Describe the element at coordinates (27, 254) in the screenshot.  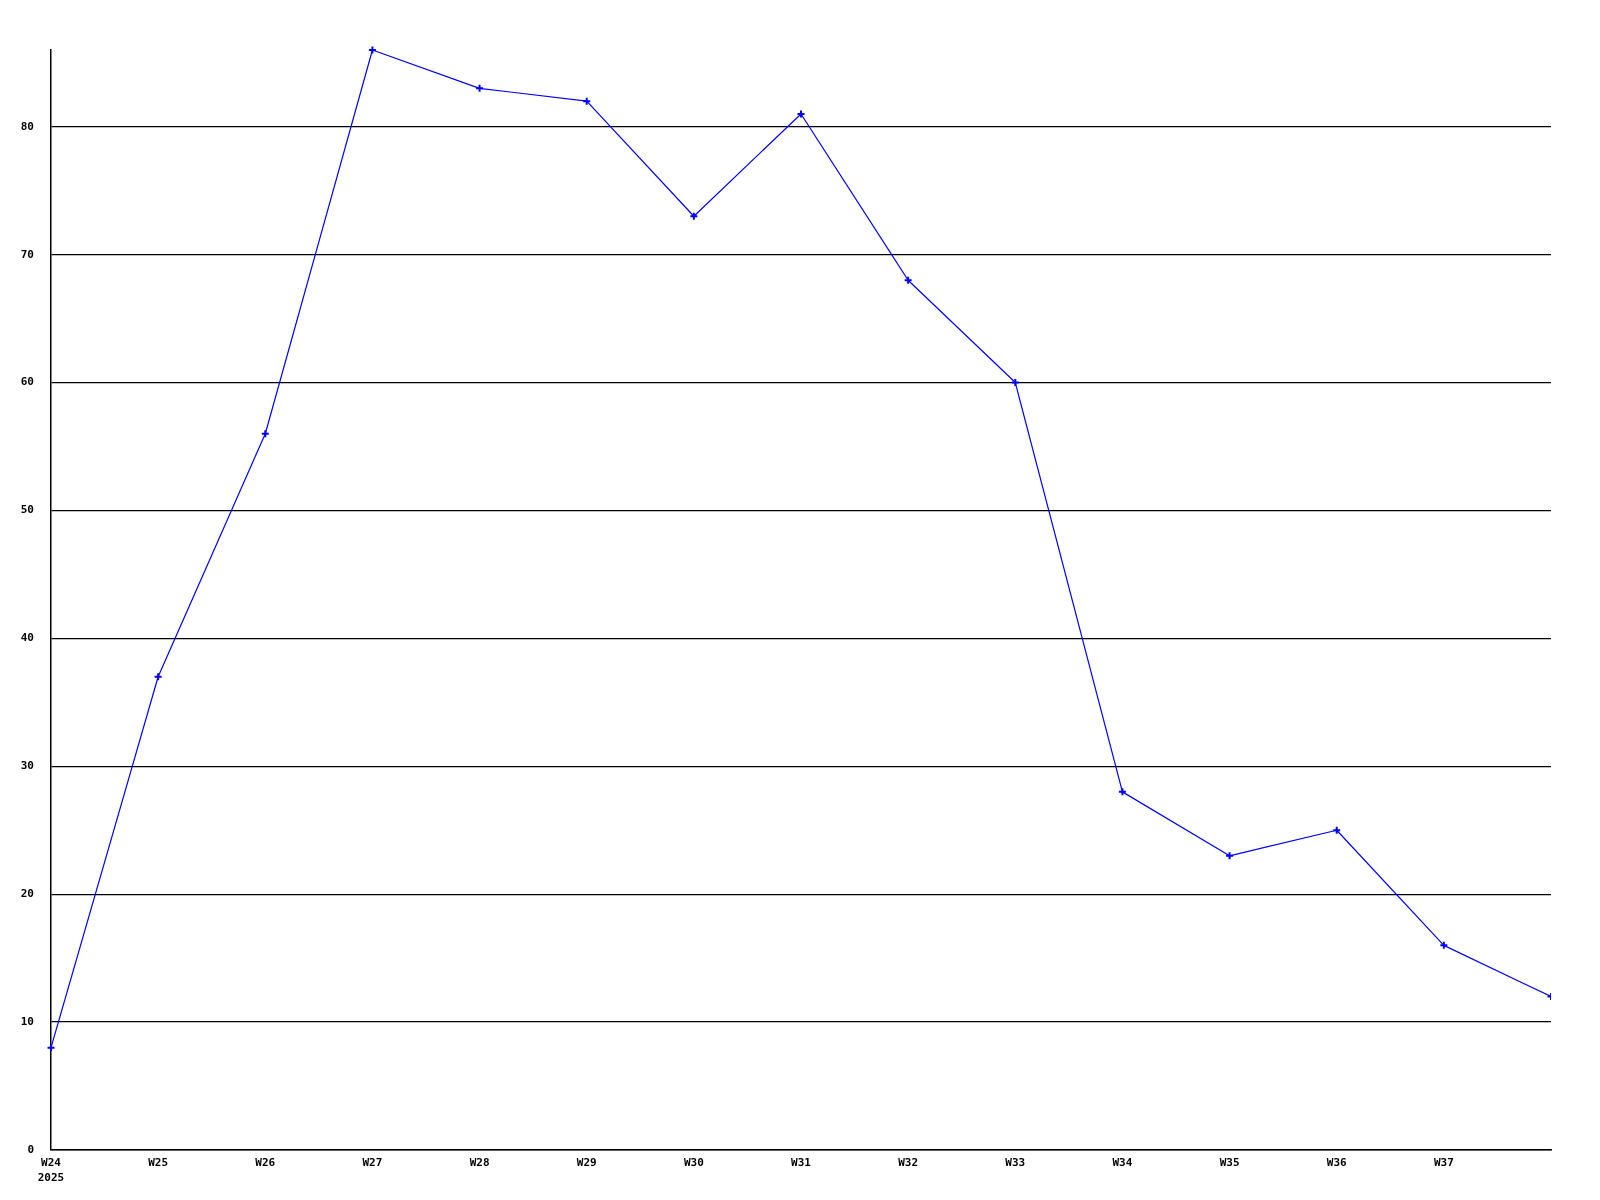
I see `y-tick-label: 70` at that location.